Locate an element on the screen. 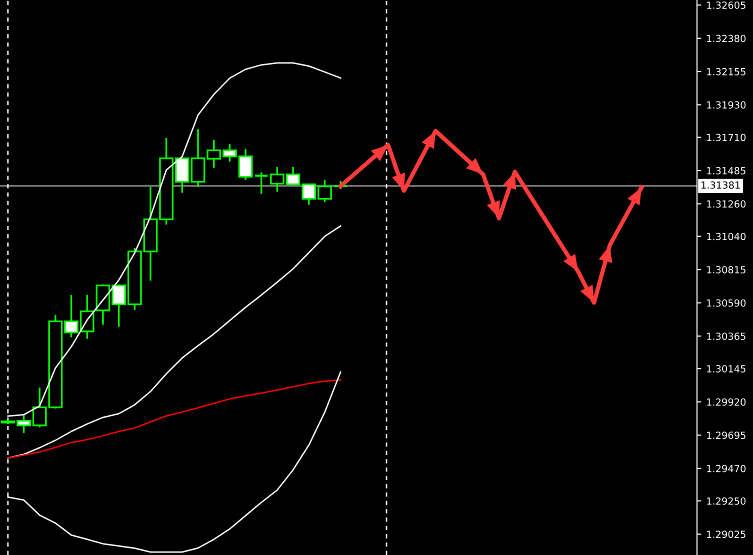 The width and height of the screenshot is (753, 555). y-tick-label: 1.29470 is located at coordinates (726, 468).